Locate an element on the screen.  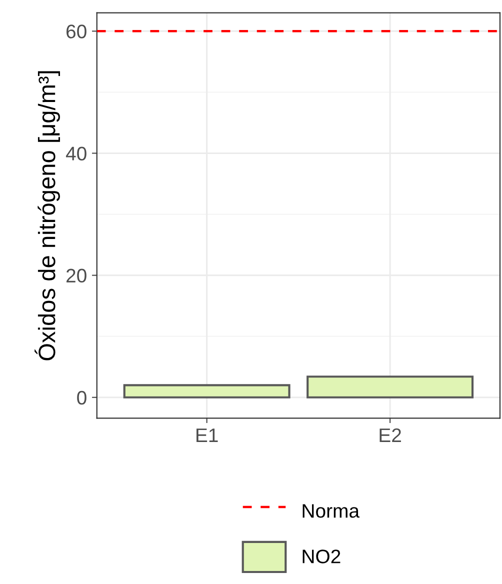
y-tick-label: 60 is located at coordinates (76, 31).